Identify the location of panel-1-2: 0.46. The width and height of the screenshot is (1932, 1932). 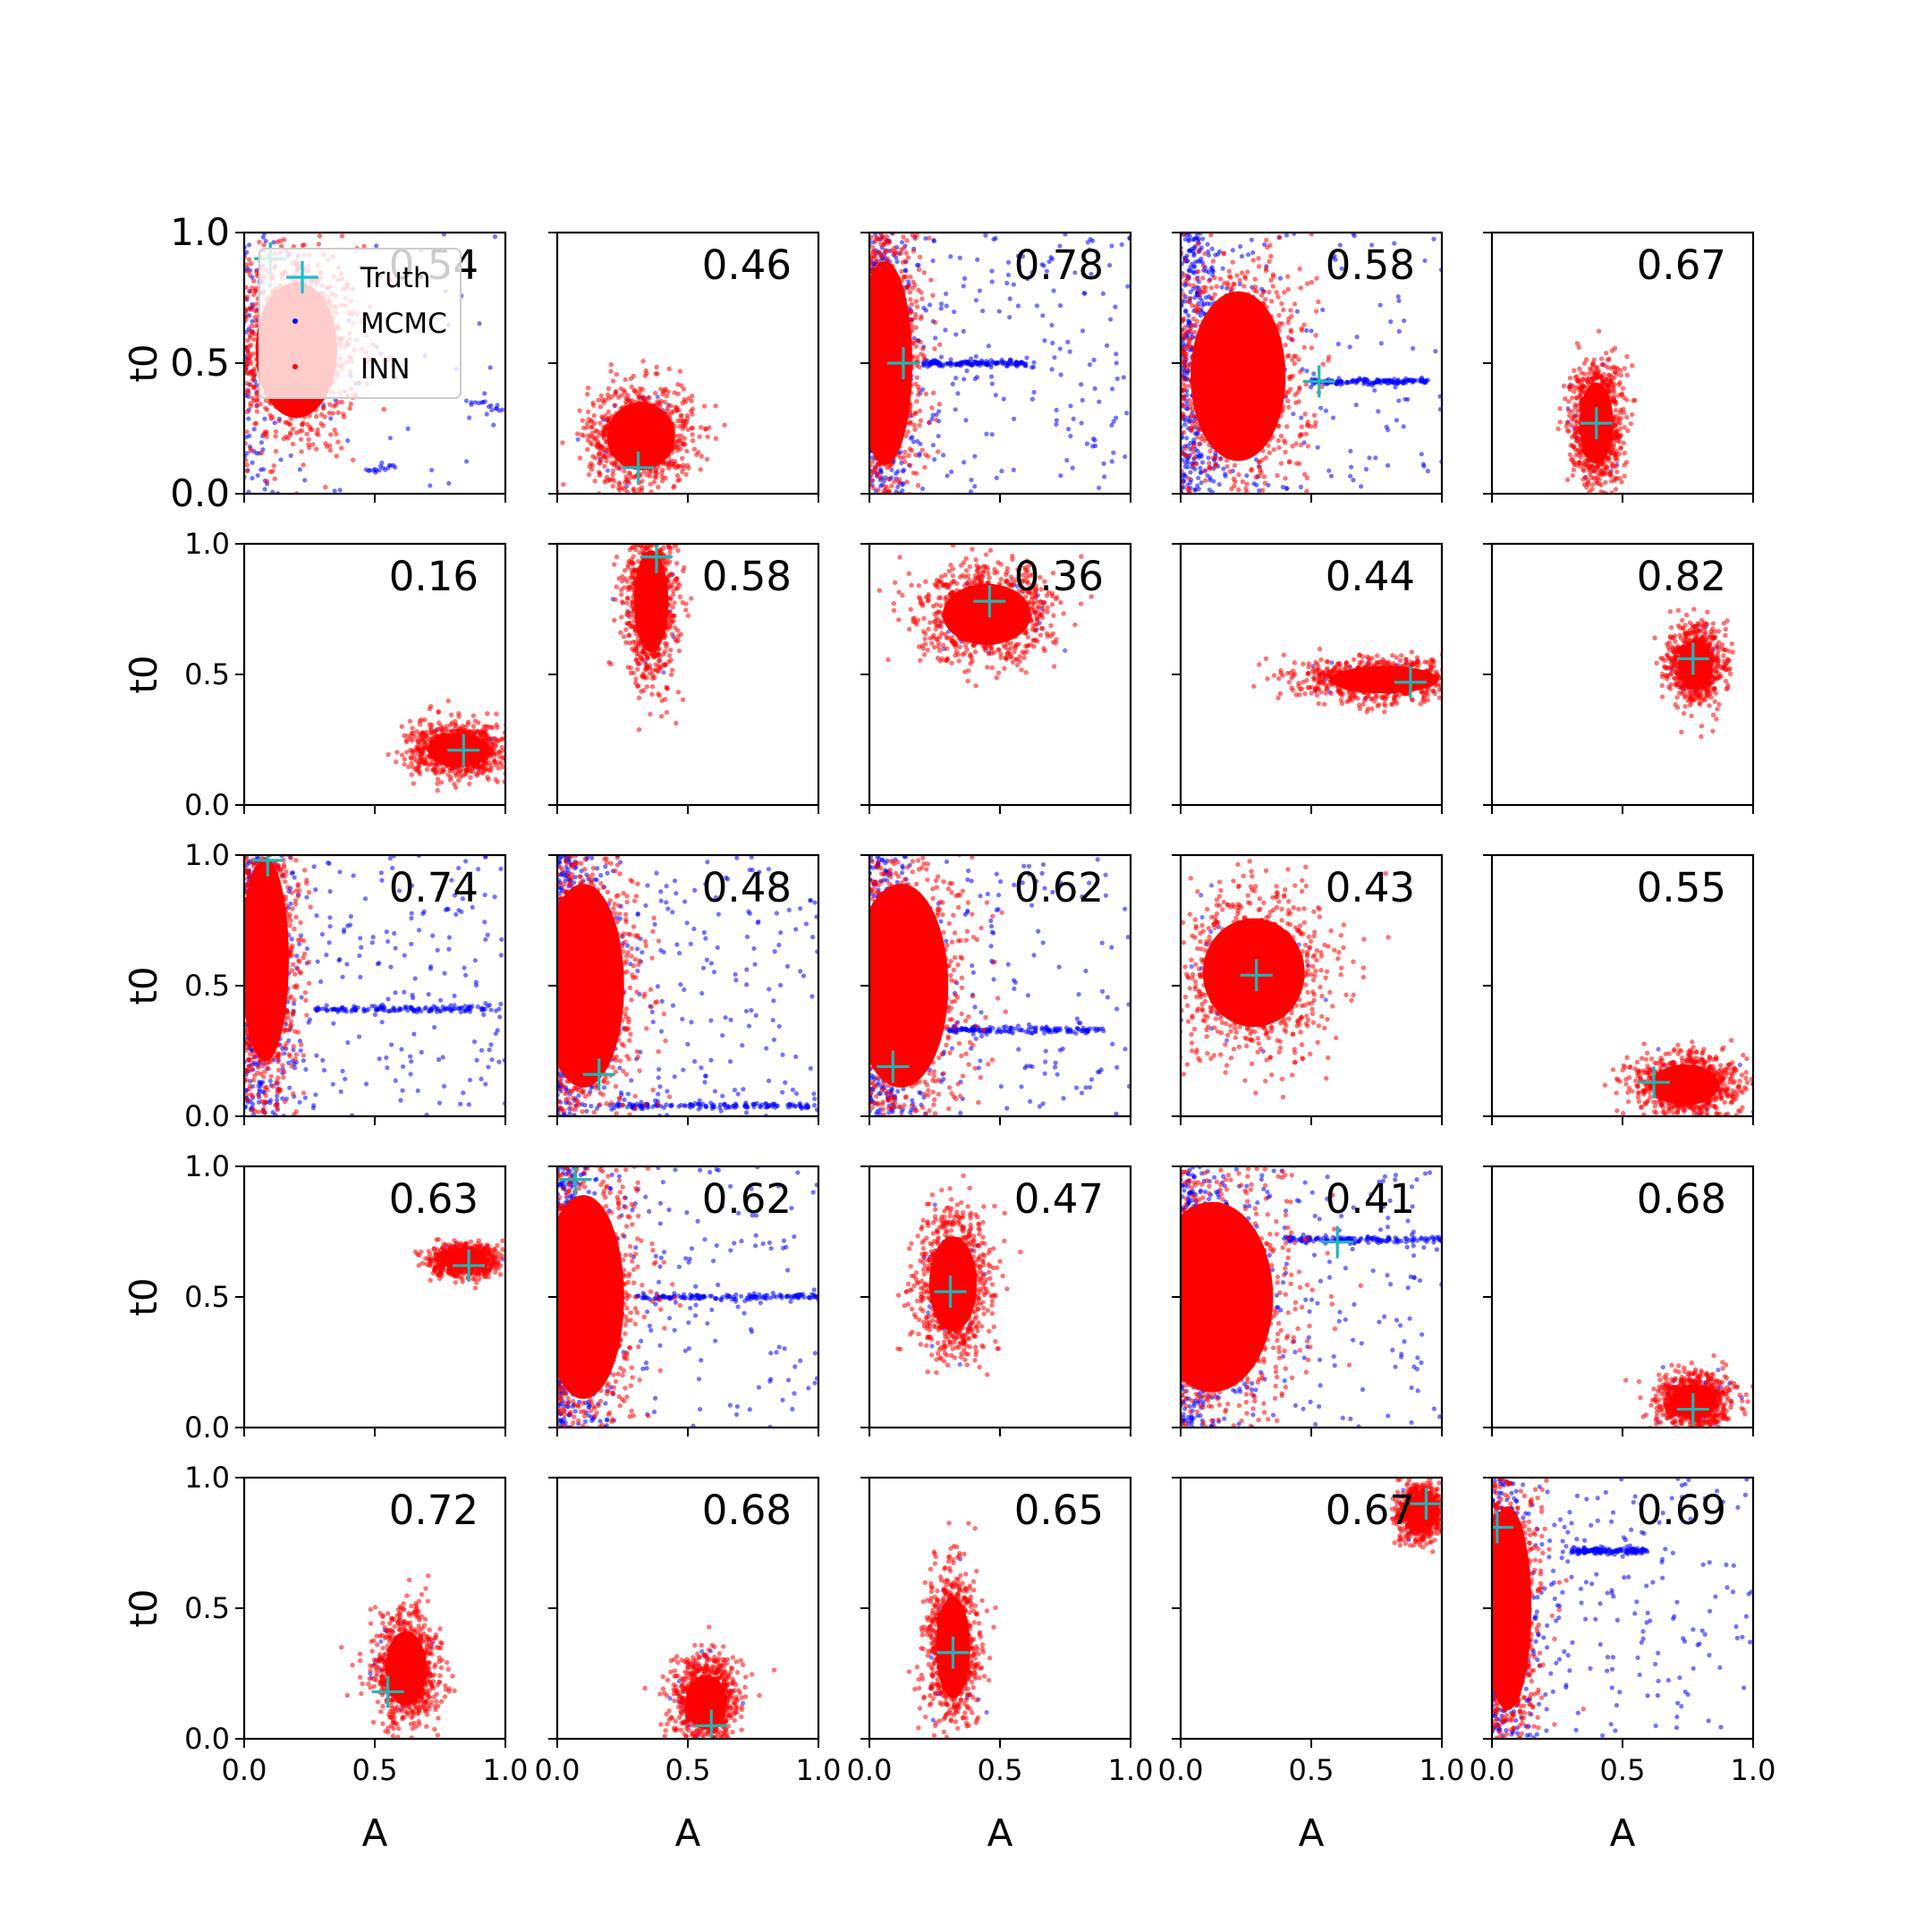
(684, 368).